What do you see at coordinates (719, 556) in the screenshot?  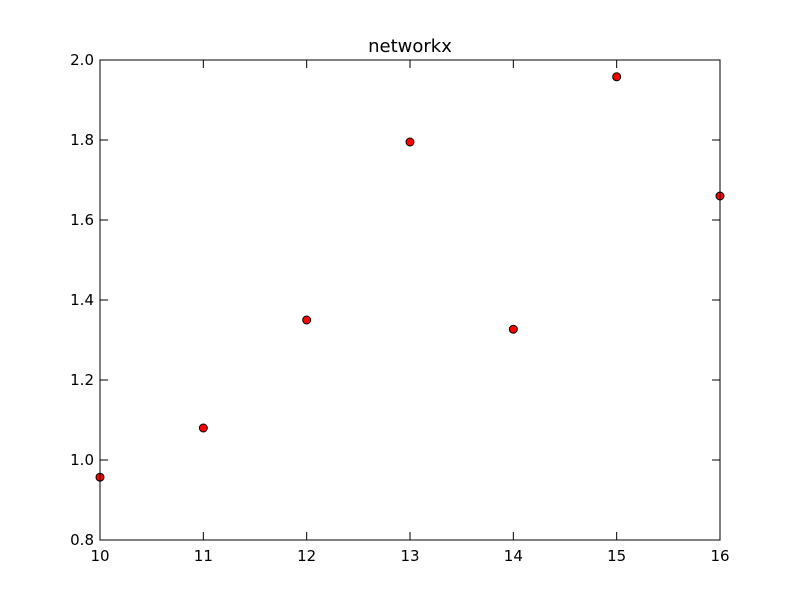 I see `x-tick-label: 16` at bounding box center [719, 556].